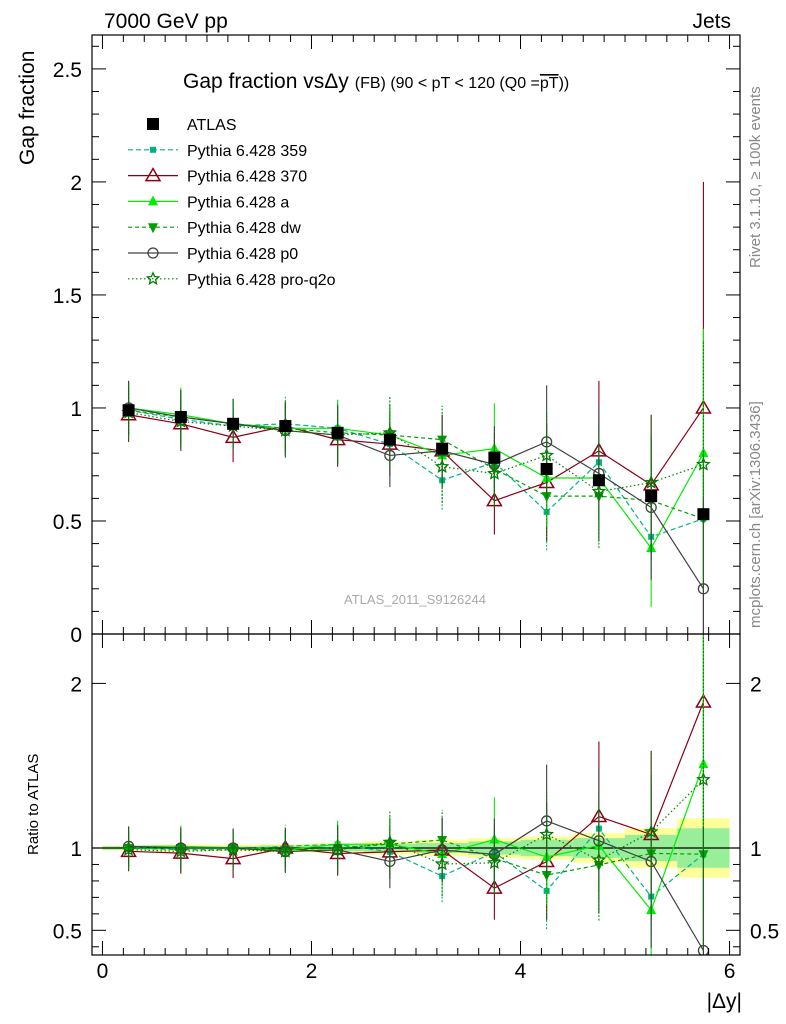 Image resolution: width=786 pixels, height=1024 pixels. What do you see at coordinates (153, 228) in the screenshot?
I see `legend-series-4-marker` at bounding box center [153, 228].